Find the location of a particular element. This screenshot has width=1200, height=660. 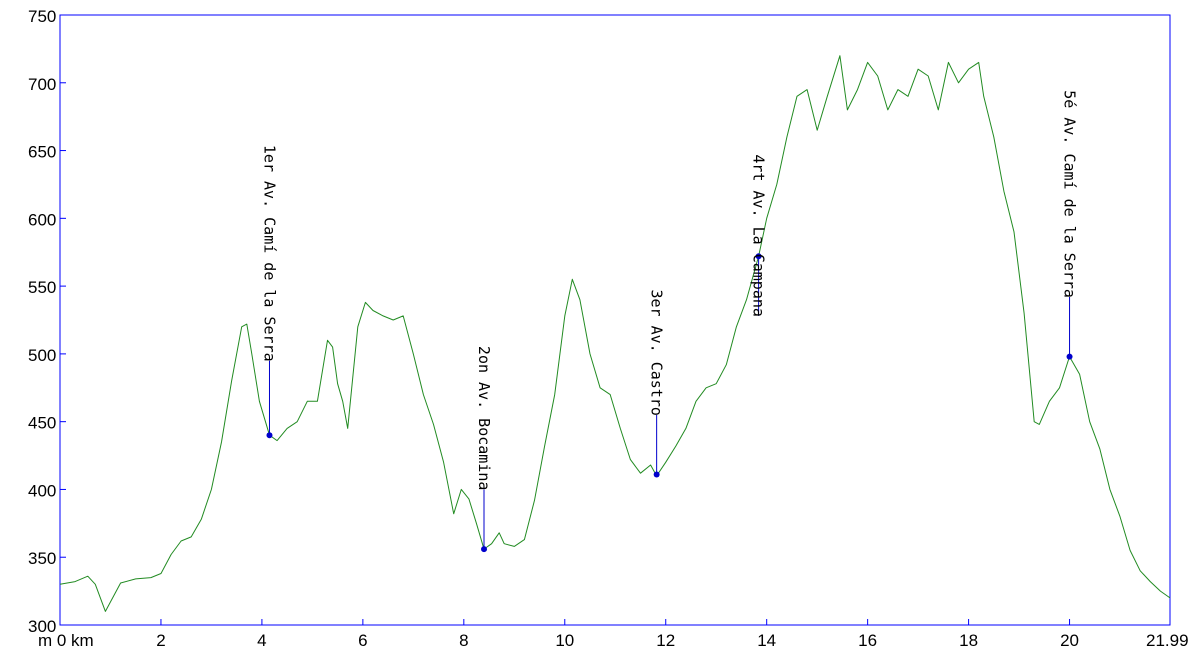

x-end-label: 21.99 is located at coordinates (1167, 640).